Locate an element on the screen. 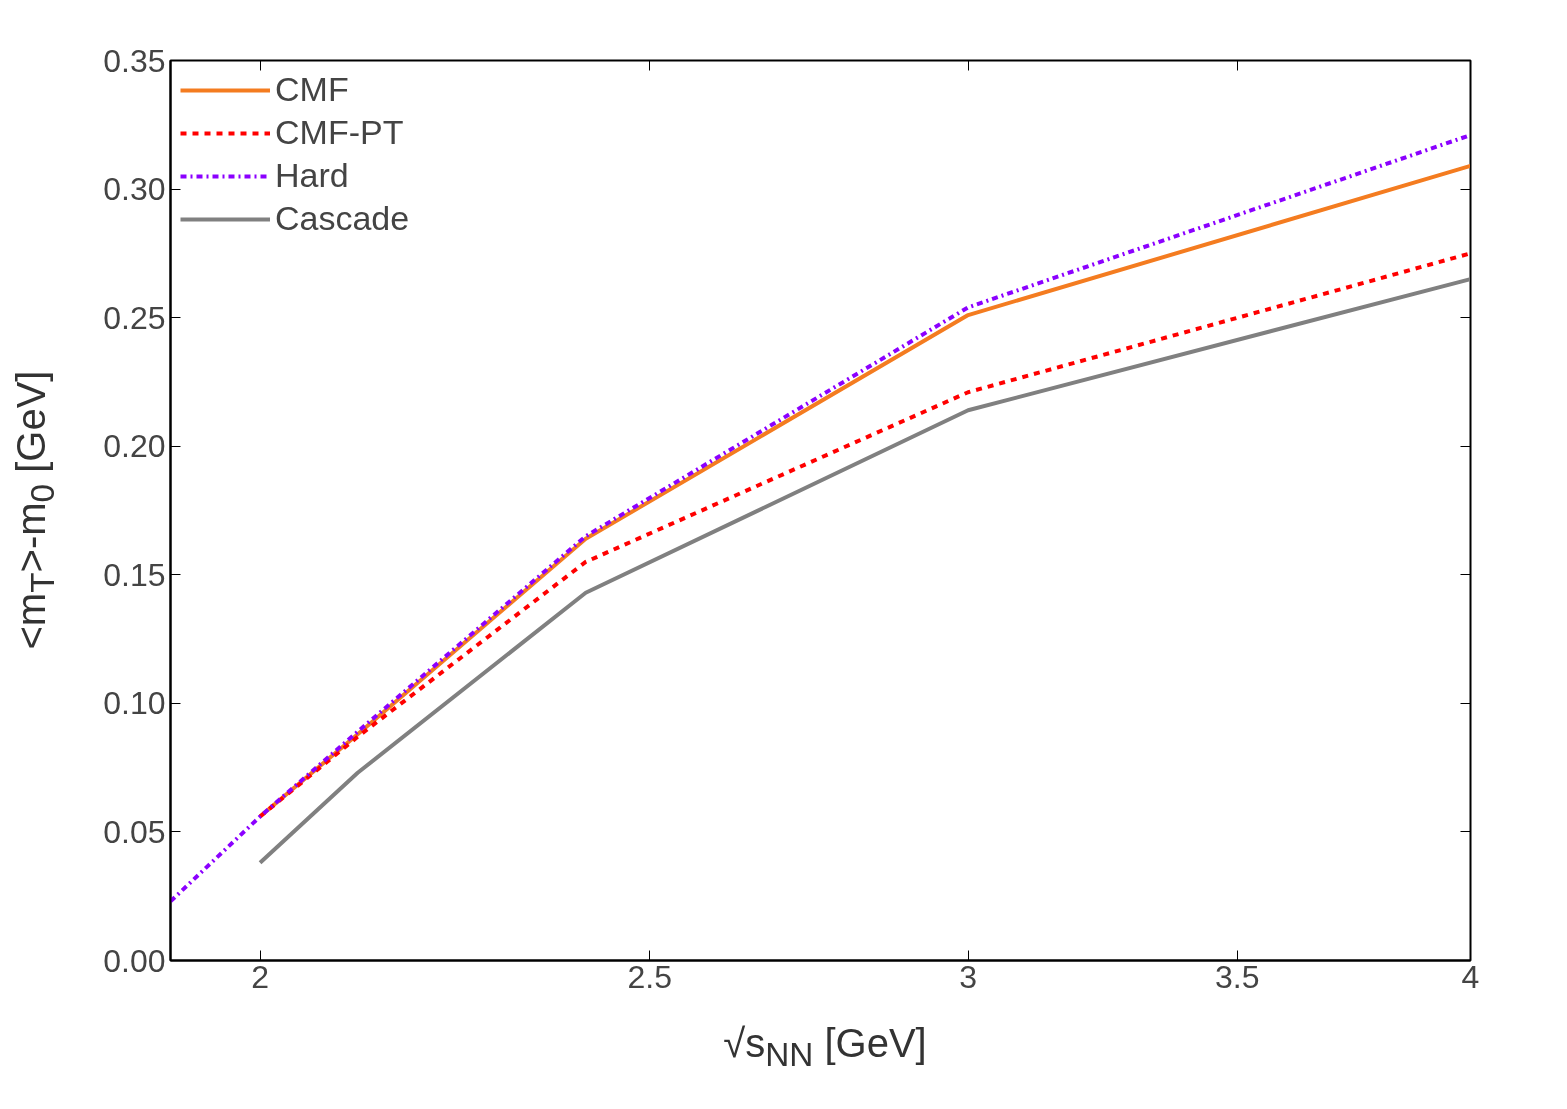 This screenshot has height=1109, width=1567. x-tick-label: 3 is located at coordinates (968, 976).